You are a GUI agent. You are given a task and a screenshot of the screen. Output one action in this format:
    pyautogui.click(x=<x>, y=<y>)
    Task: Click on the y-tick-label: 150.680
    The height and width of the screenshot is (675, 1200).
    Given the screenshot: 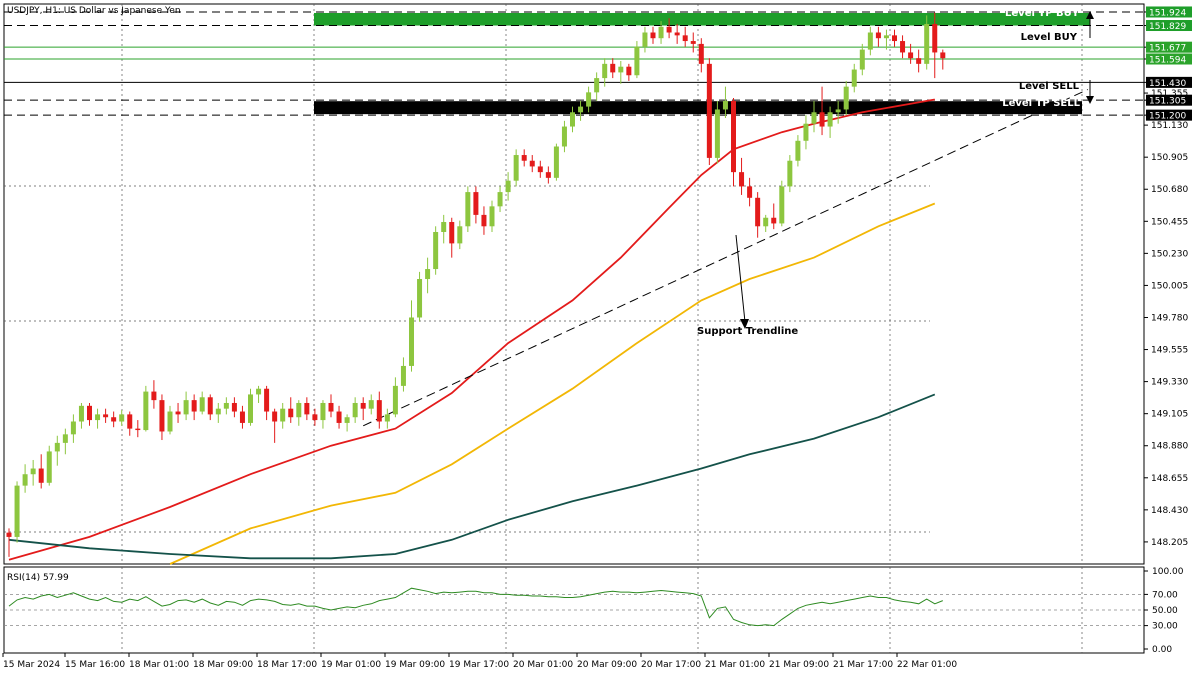 What is the action you would take?
    pyautogui.click(x=1169, y=190)
    